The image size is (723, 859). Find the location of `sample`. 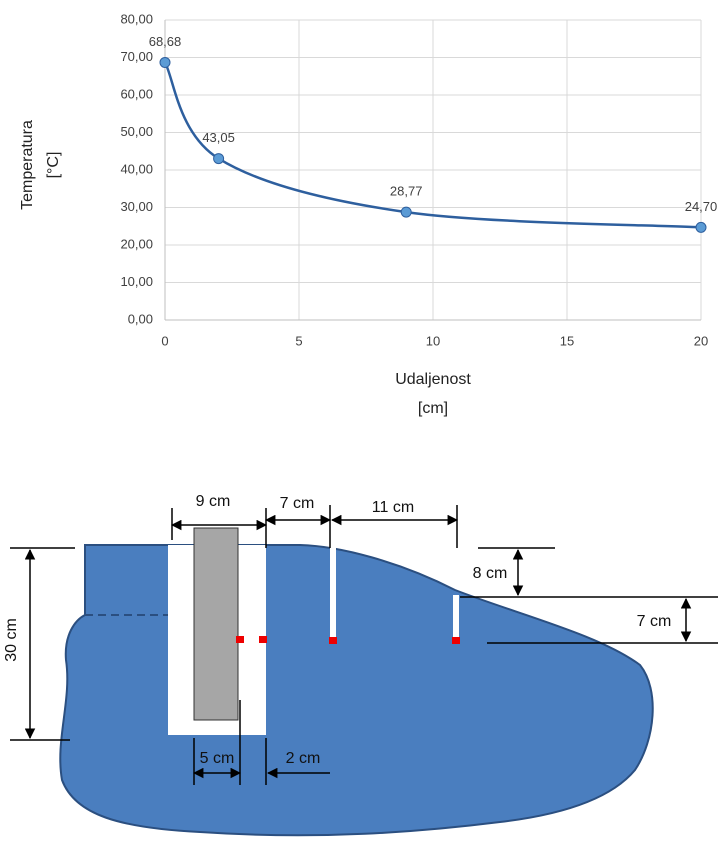

sample is located at coordinates (216, 624).